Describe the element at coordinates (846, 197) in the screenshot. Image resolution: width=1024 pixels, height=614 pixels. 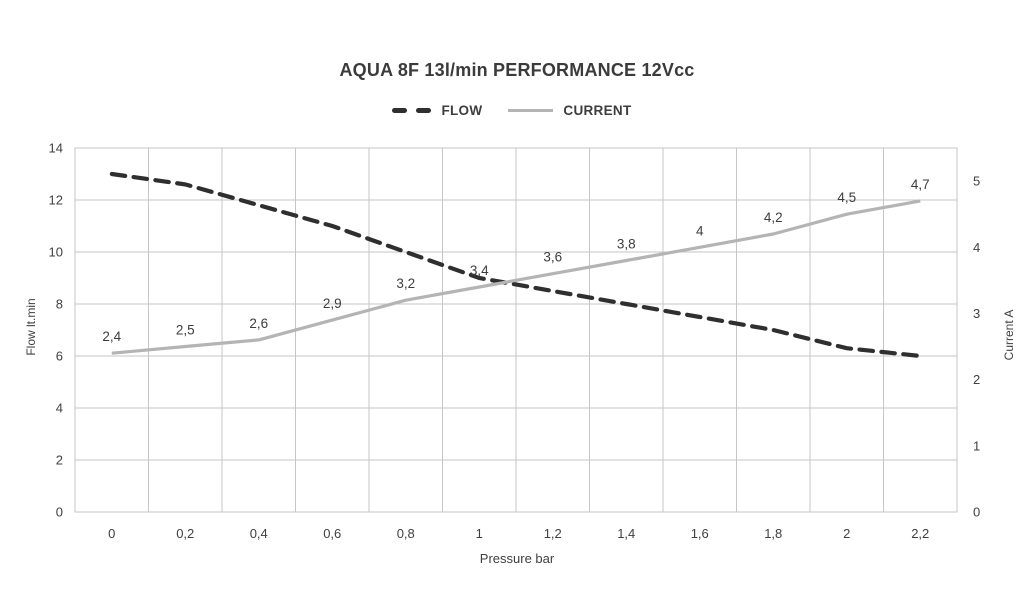
I see `current-data-label: 4,5` at that location.